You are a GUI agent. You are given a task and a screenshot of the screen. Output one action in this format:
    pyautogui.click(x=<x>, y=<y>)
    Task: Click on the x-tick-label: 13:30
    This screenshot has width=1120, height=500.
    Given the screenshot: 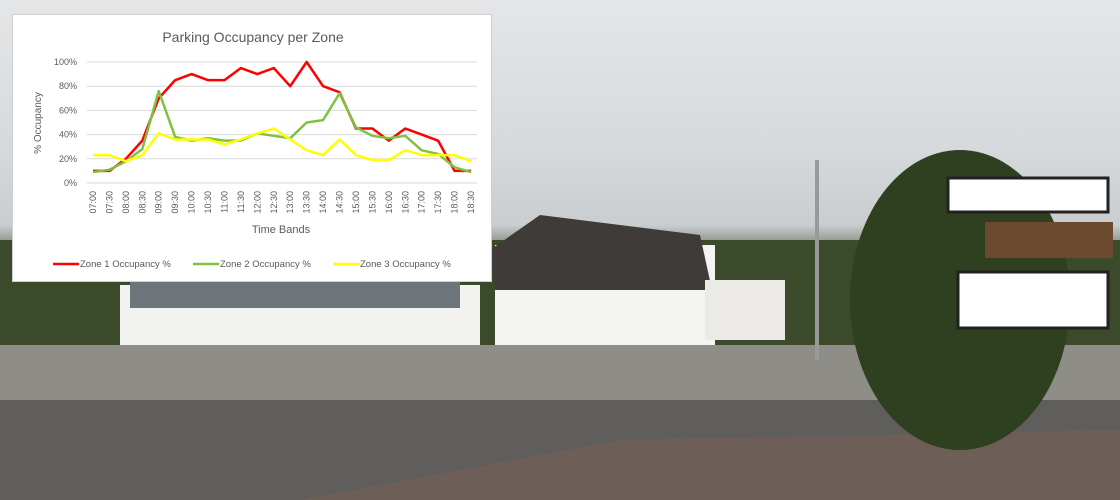 What is the action you would take?
    pyautogui.click(x=307, y=202)
    